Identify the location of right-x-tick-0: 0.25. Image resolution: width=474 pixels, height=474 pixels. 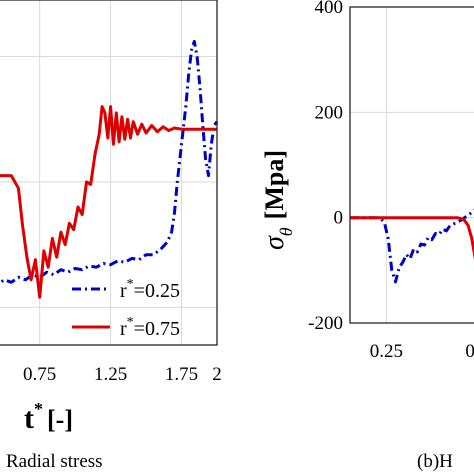
(386, 351).